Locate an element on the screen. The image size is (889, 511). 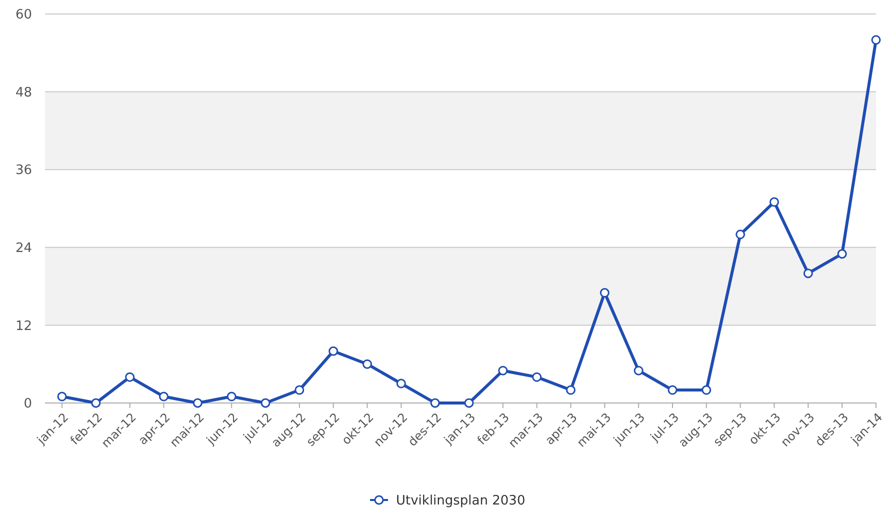
y-tick-label: 12 is located at coordinates (23, 326).